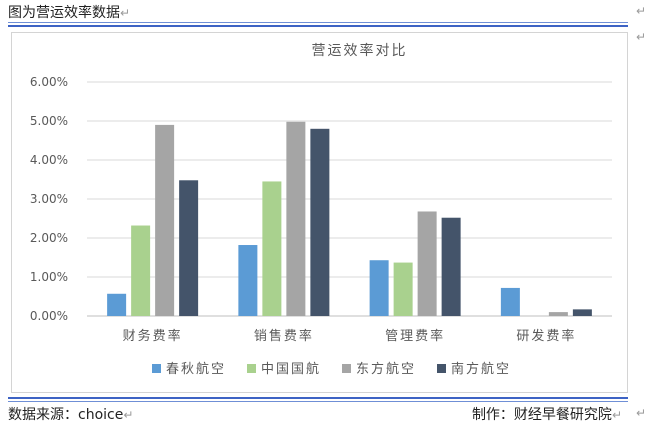  I want to click on x-tick-label: 管理费率, so click(415, 336).